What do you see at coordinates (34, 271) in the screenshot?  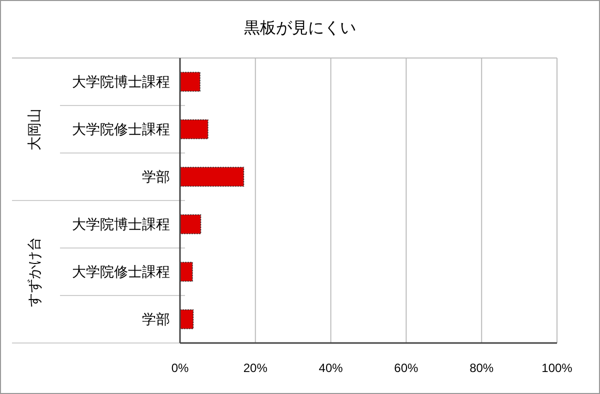 I see `text: すずかけ台` at bounding box center [34, 271].